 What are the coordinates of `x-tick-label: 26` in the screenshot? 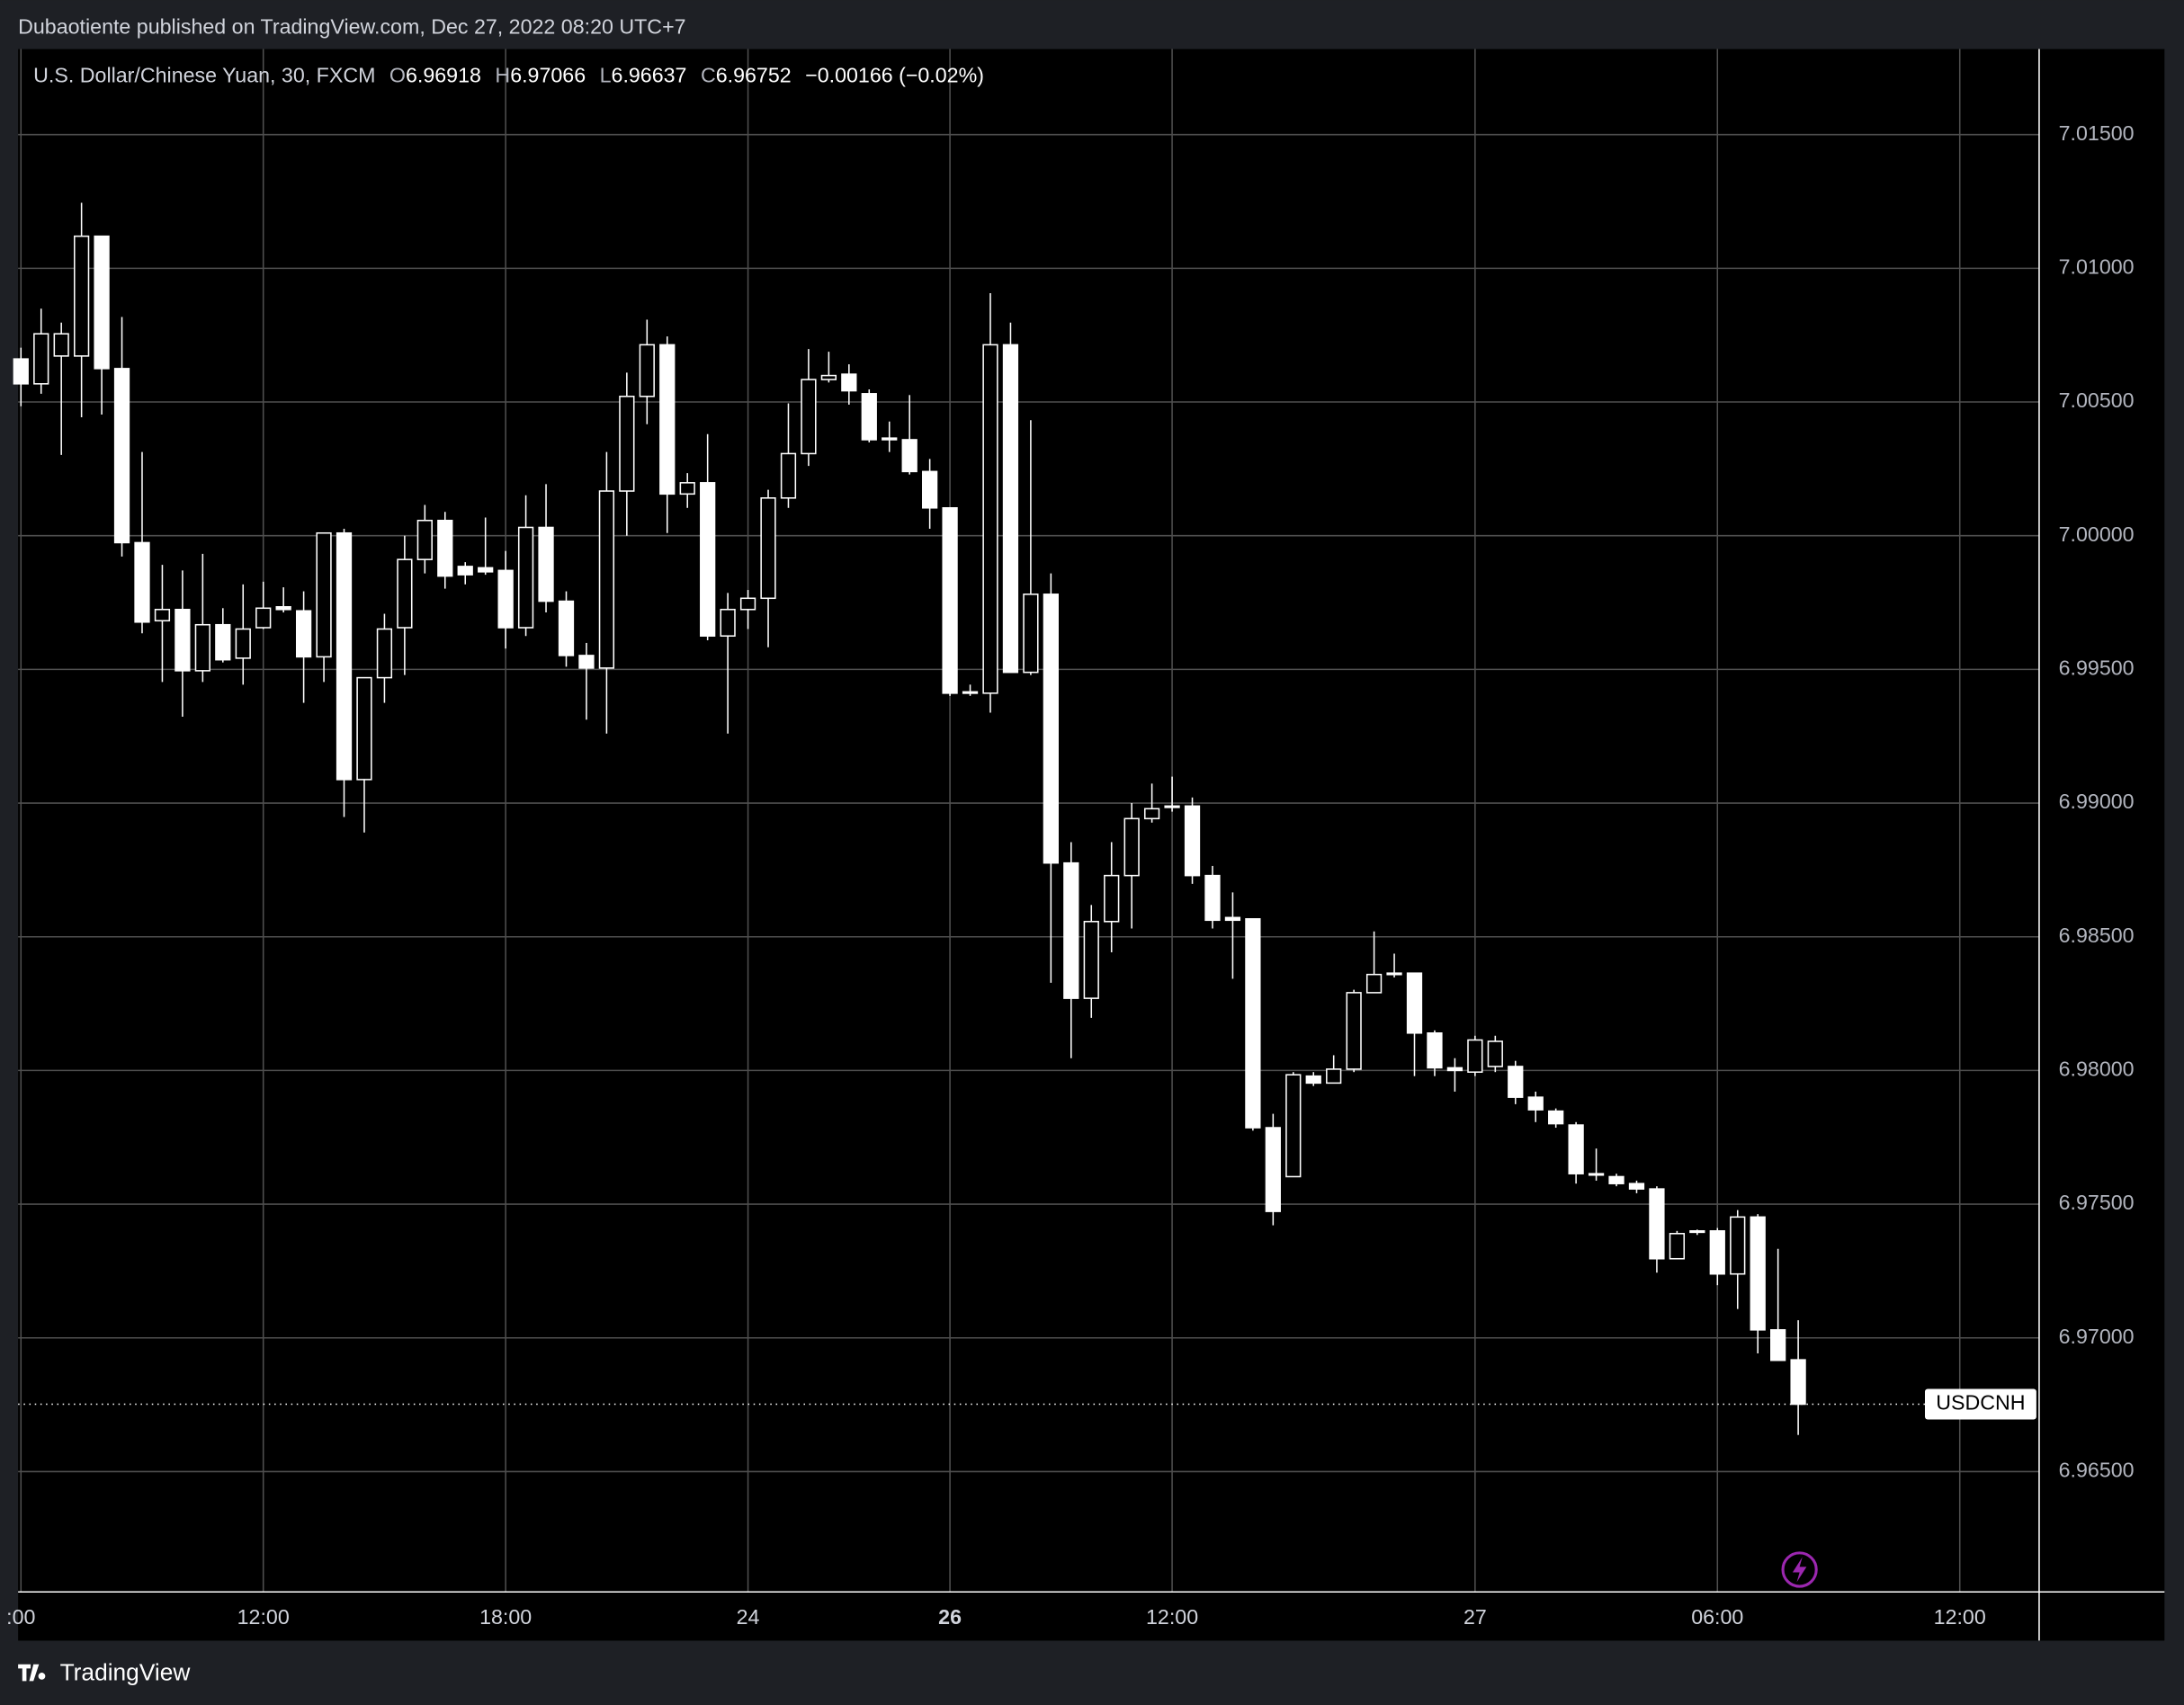 It's located at (950, 1617).